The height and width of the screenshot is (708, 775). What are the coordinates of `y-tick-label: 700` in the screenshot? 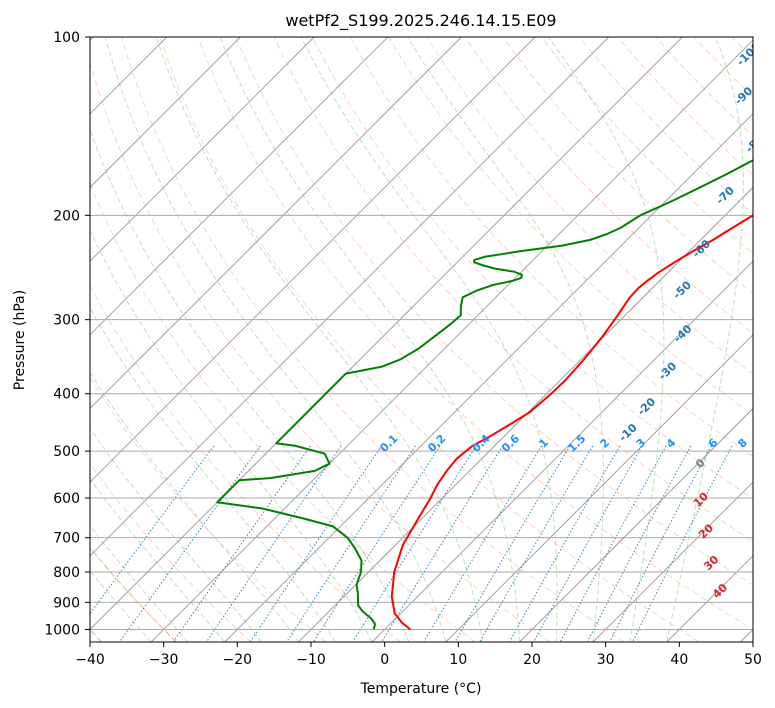 It's located at (66, 539).